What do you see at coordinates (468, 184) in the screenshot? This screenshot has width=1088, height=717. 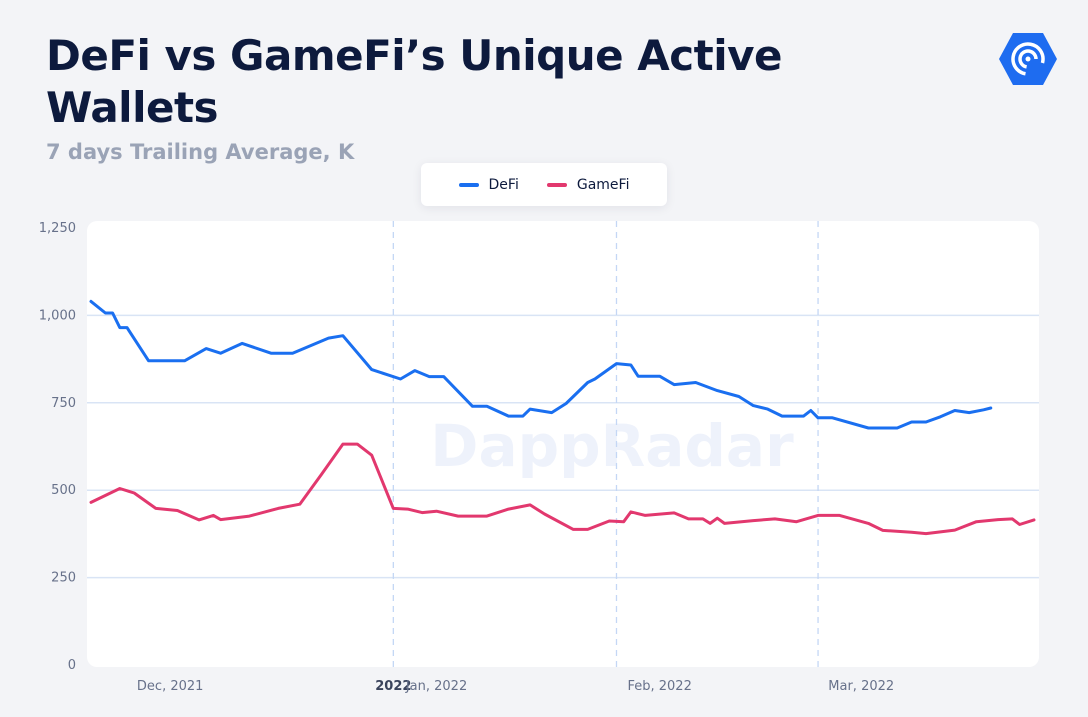 I see `legend-swatch-defi` at bounding box center [468, 184].